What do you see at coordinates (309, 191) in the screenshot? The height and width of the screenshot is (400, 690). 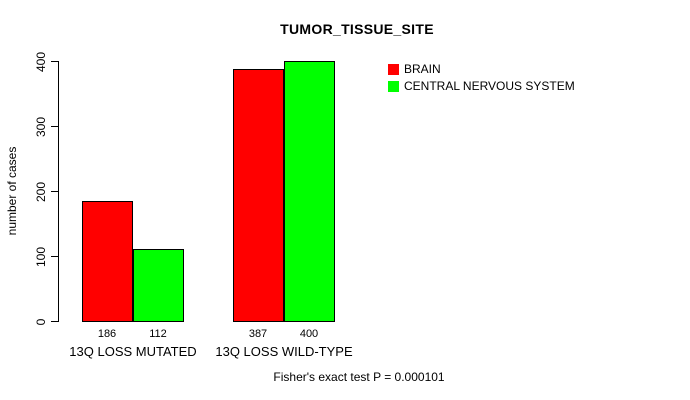 I see `bar-cns-13q-loss-wild-type` at bounding box center [309, 191].